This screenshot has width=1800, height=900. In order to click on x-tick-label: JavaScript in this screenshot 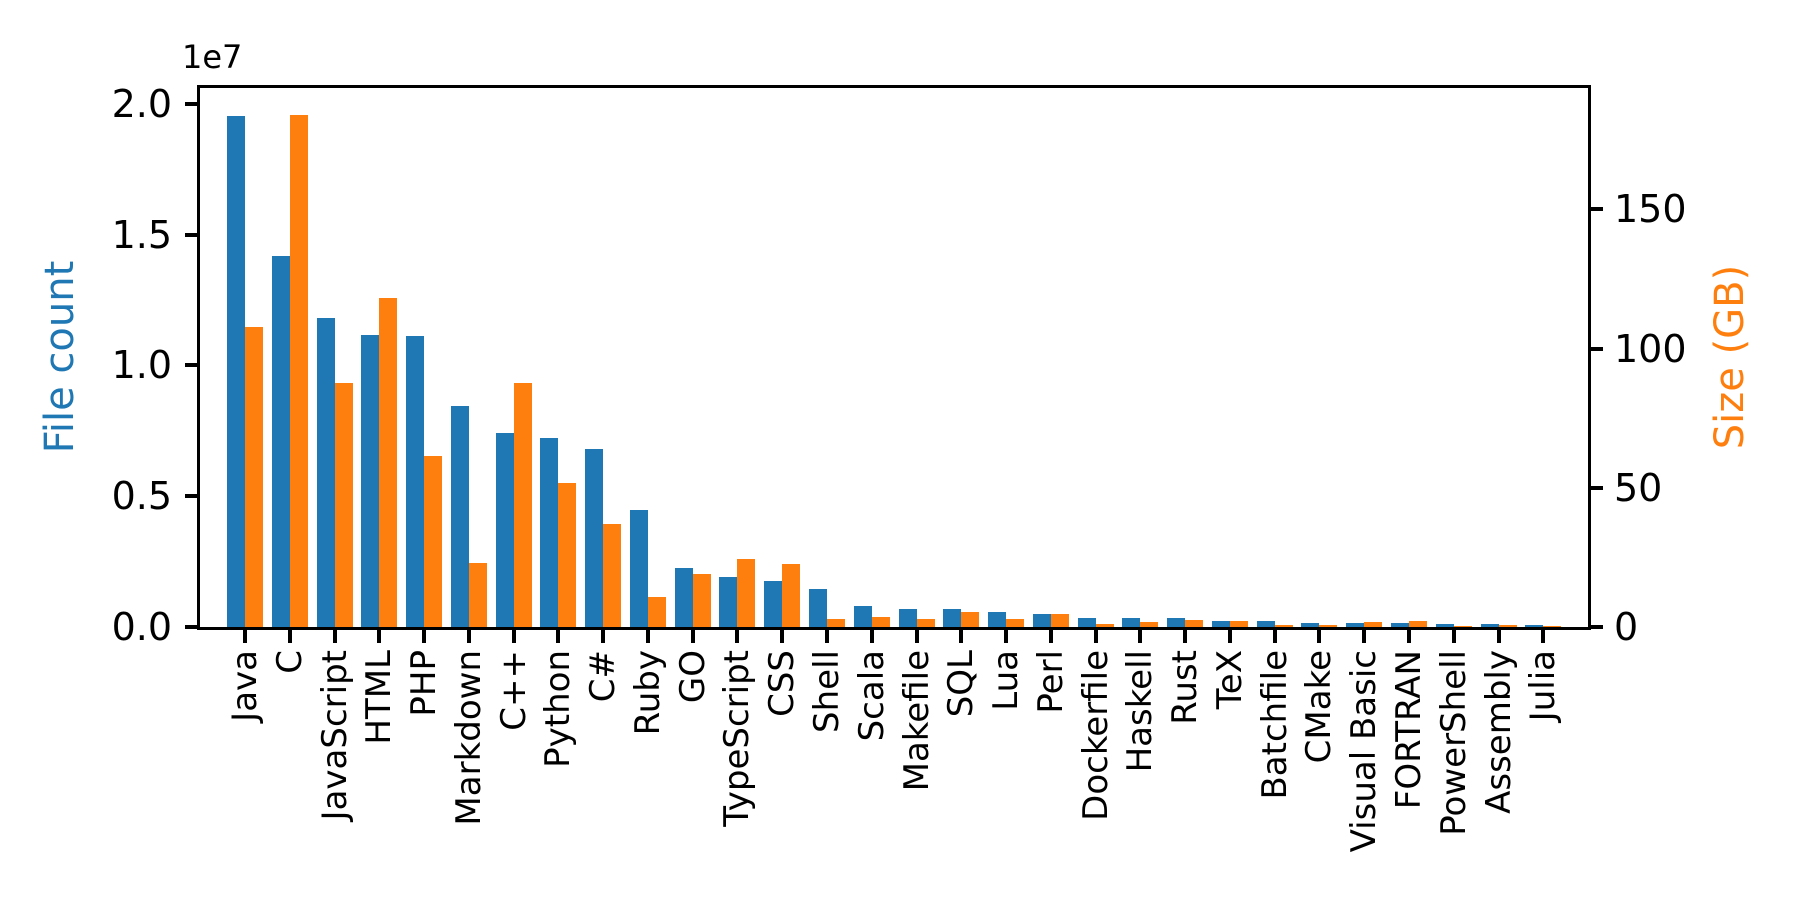, I will do `click(334, 735)`.